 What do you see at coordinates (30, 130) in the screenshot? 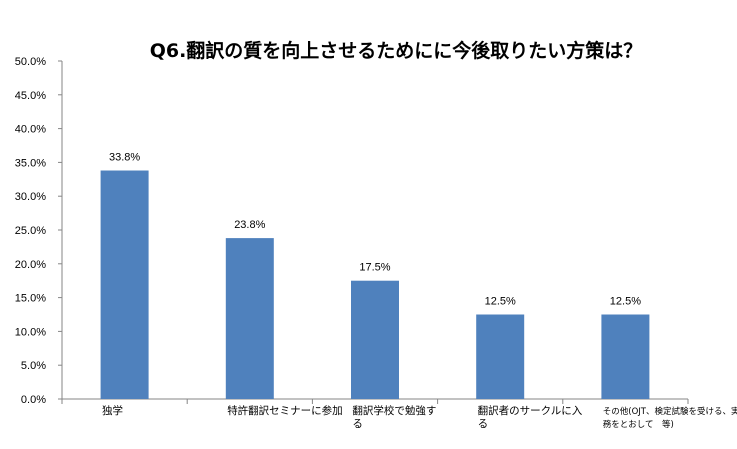
I see `y-tick-label: 40.0%` at bounding box center [30, 130].